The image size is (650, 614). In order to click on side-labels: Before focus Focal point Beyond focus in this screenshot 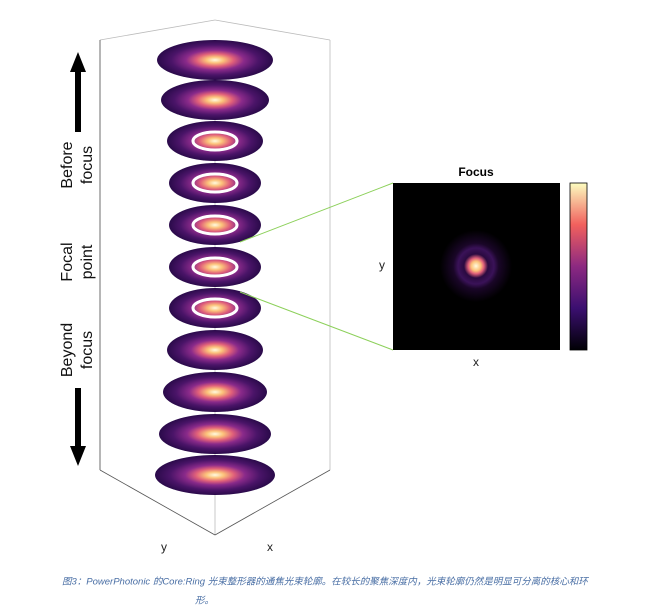, I will do `click(77, 259)`.